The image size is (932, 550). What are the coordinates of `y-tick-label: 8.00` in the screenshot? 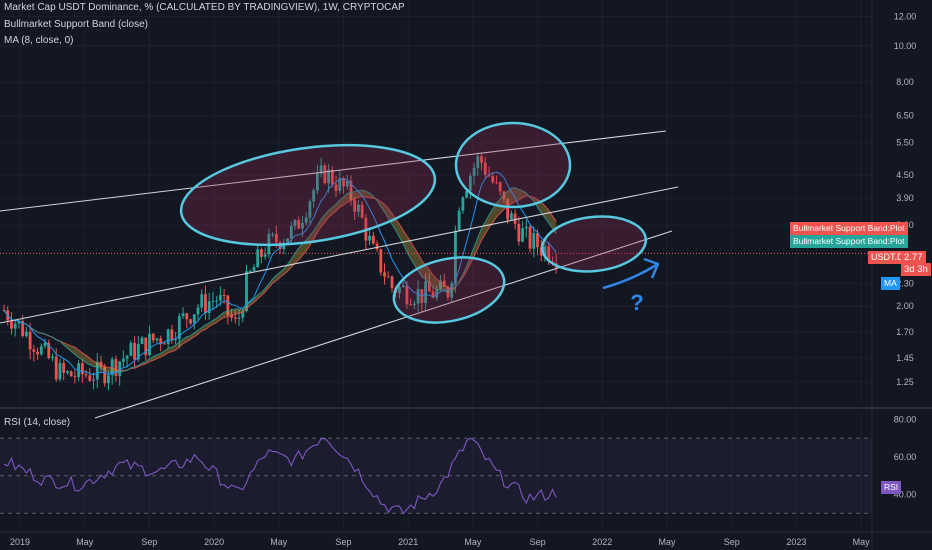 It's located at (905, 82).